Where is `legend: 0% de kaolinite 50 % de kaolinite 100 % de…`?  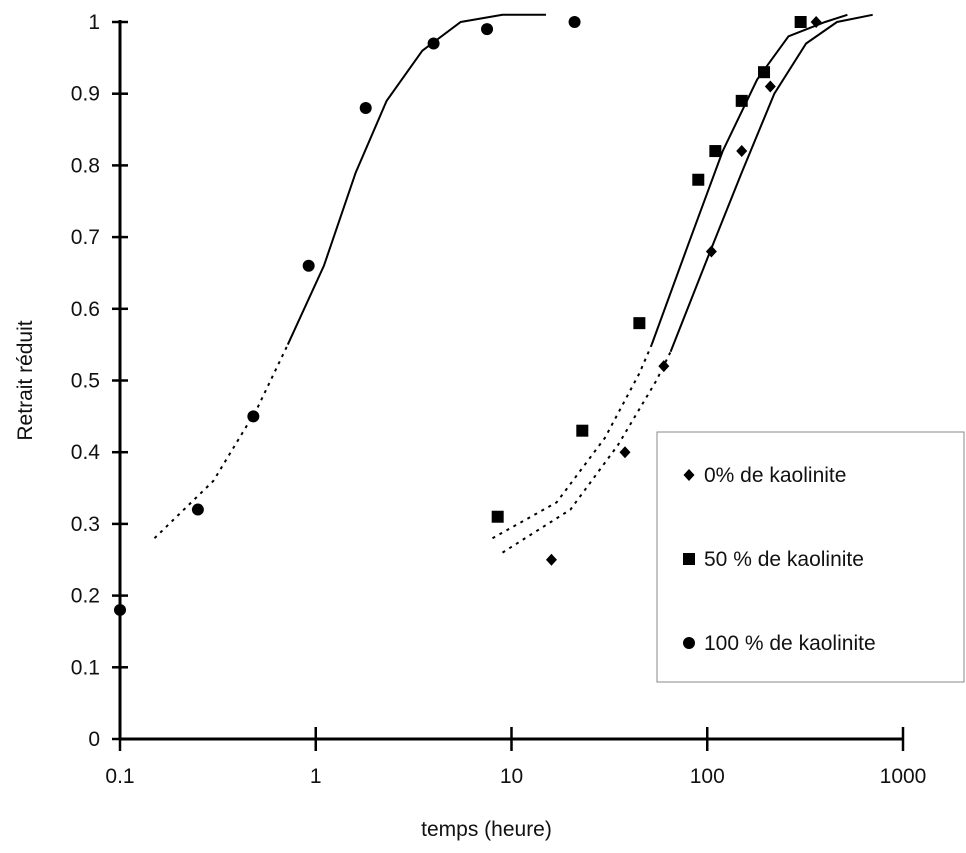 legend: 0% de kaolinite 50 % de kaolinite 100 % de… is located at coordinates (810, 557).